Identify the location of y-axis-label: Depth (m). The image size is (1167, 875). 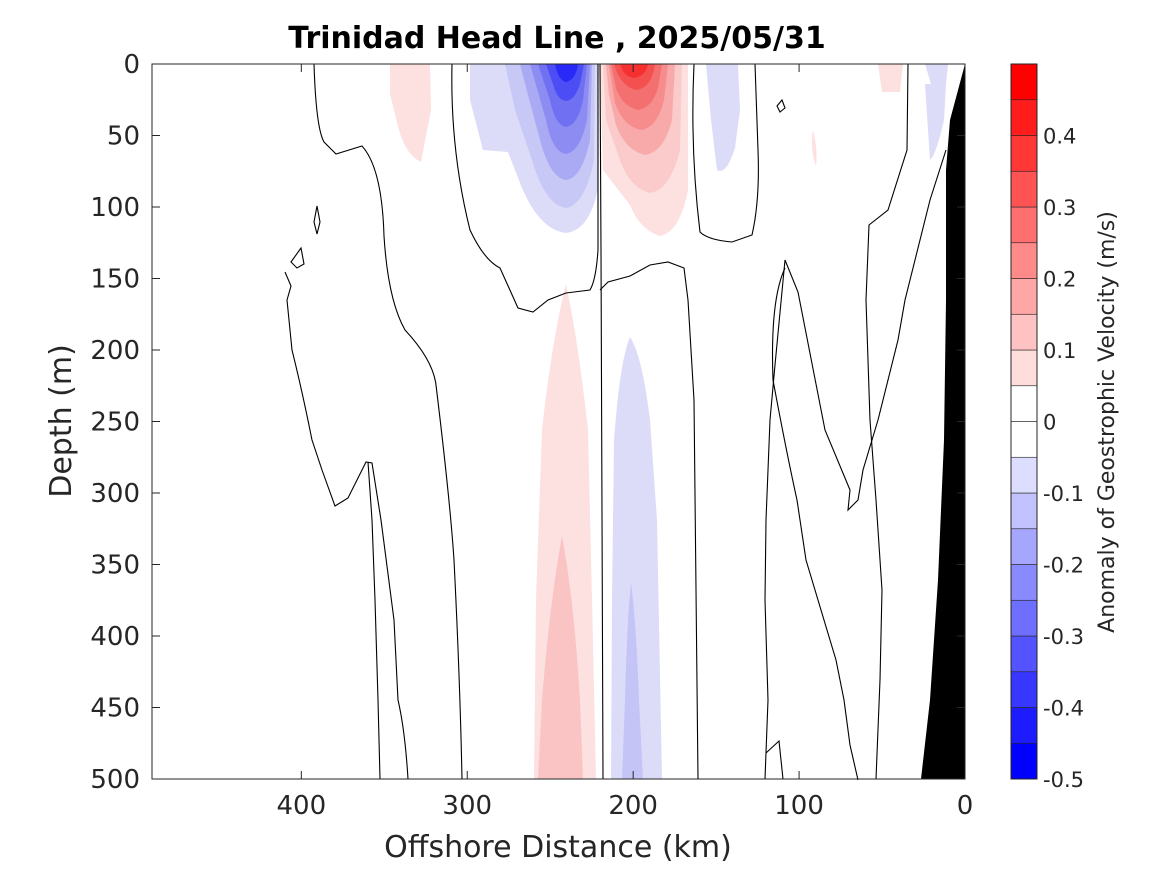
(61, 421).